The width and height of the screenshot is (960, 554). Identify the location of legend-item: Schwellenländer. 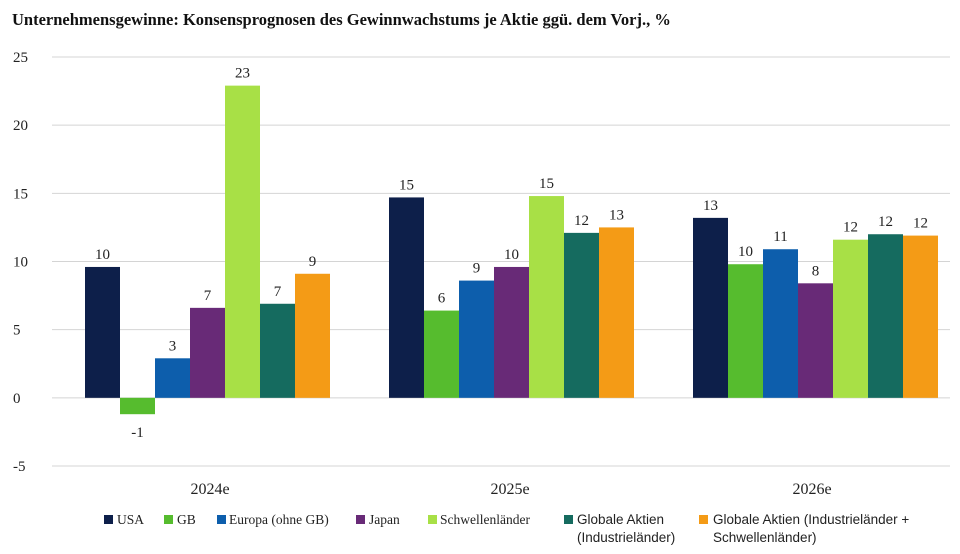
(479, 519).